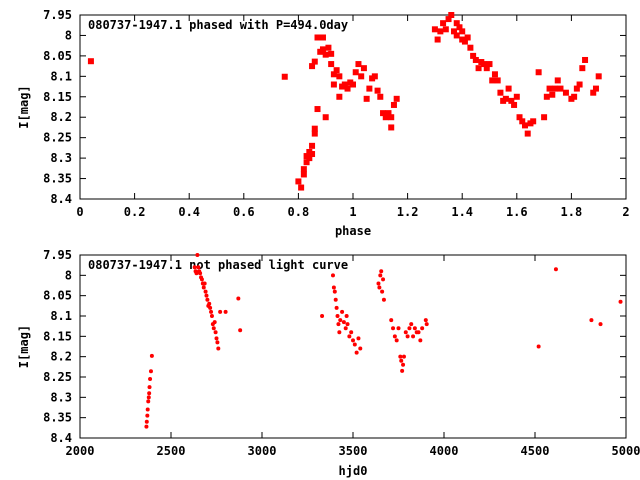 The width and height of the screenshot is (640, 480). Describe the element at coordinates (517, 212) in the screenshot. I see `x-tick-label: 1.6` at that location.